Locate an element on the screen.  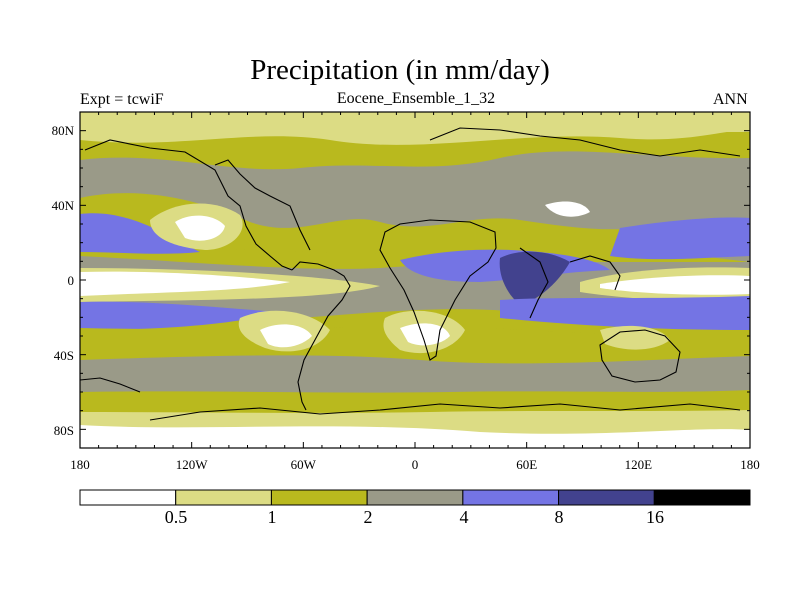
lat-label-0: 0 is located at coordinates (71, 280).